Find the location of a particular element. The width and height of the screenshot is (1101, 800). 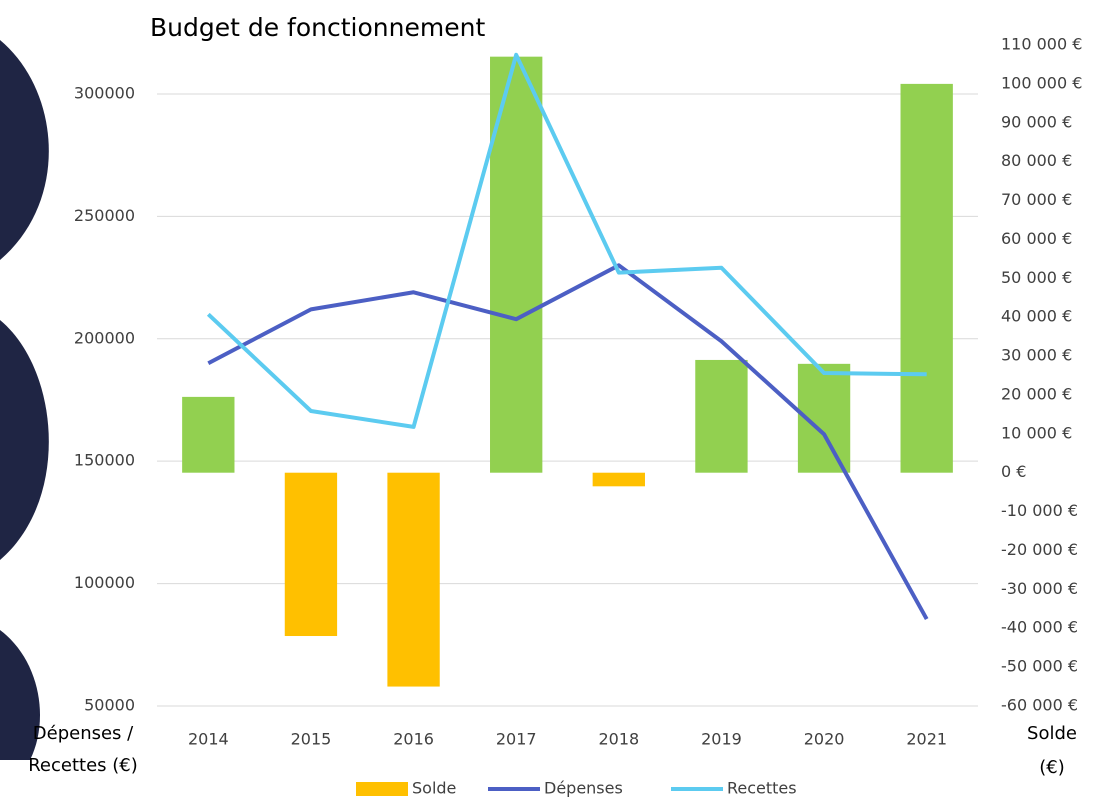

y2-tick-label: -60 000 € is located at coordinates (1039, 705).